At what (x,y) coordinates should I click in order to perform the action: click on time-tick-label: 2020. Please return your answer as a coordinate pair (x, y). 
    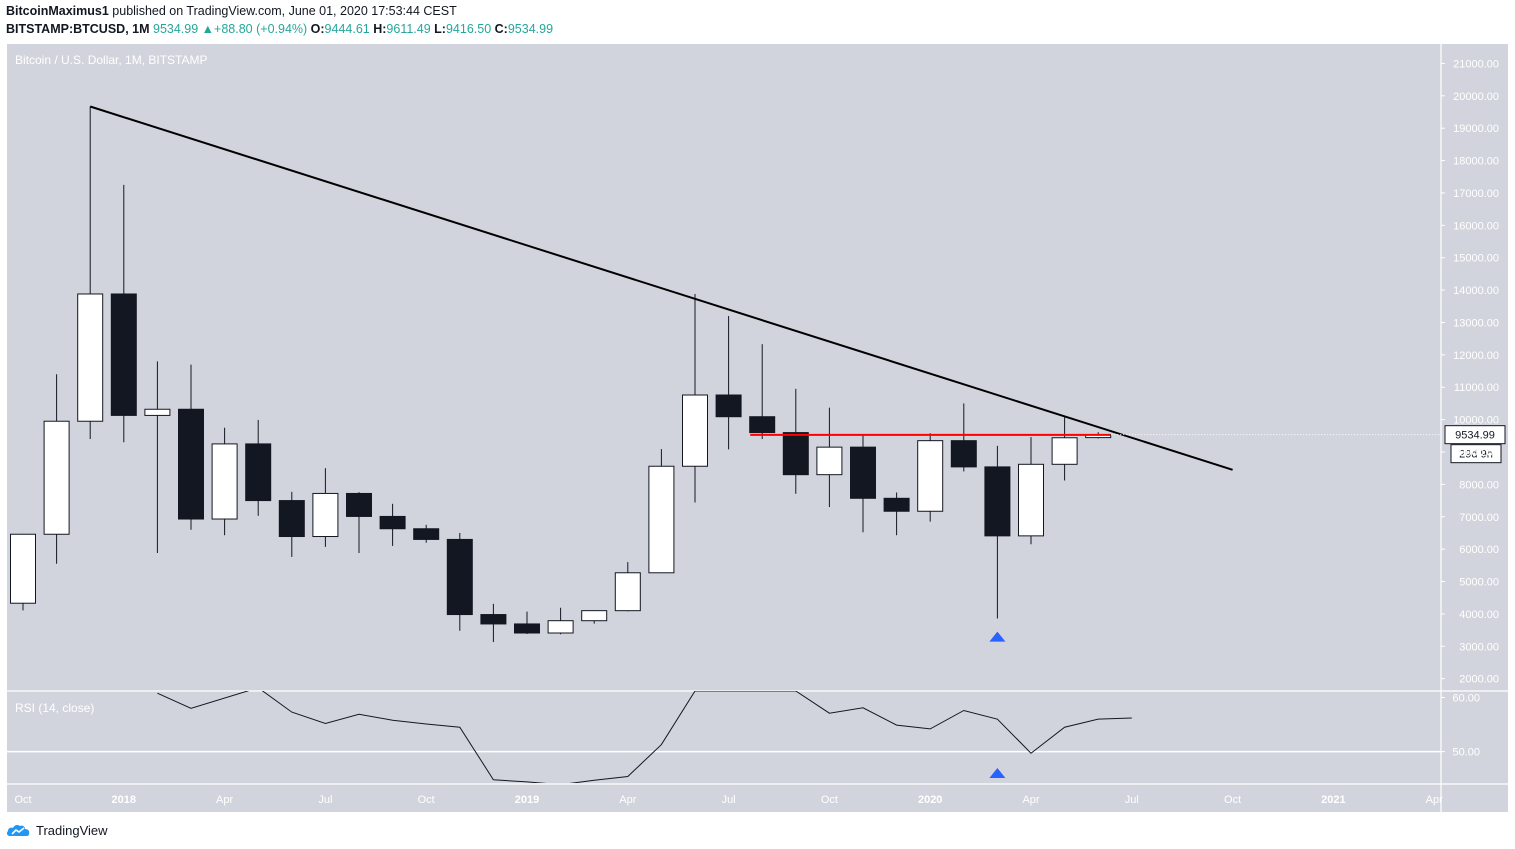
    Looking at the image, I should click on (930, 800).